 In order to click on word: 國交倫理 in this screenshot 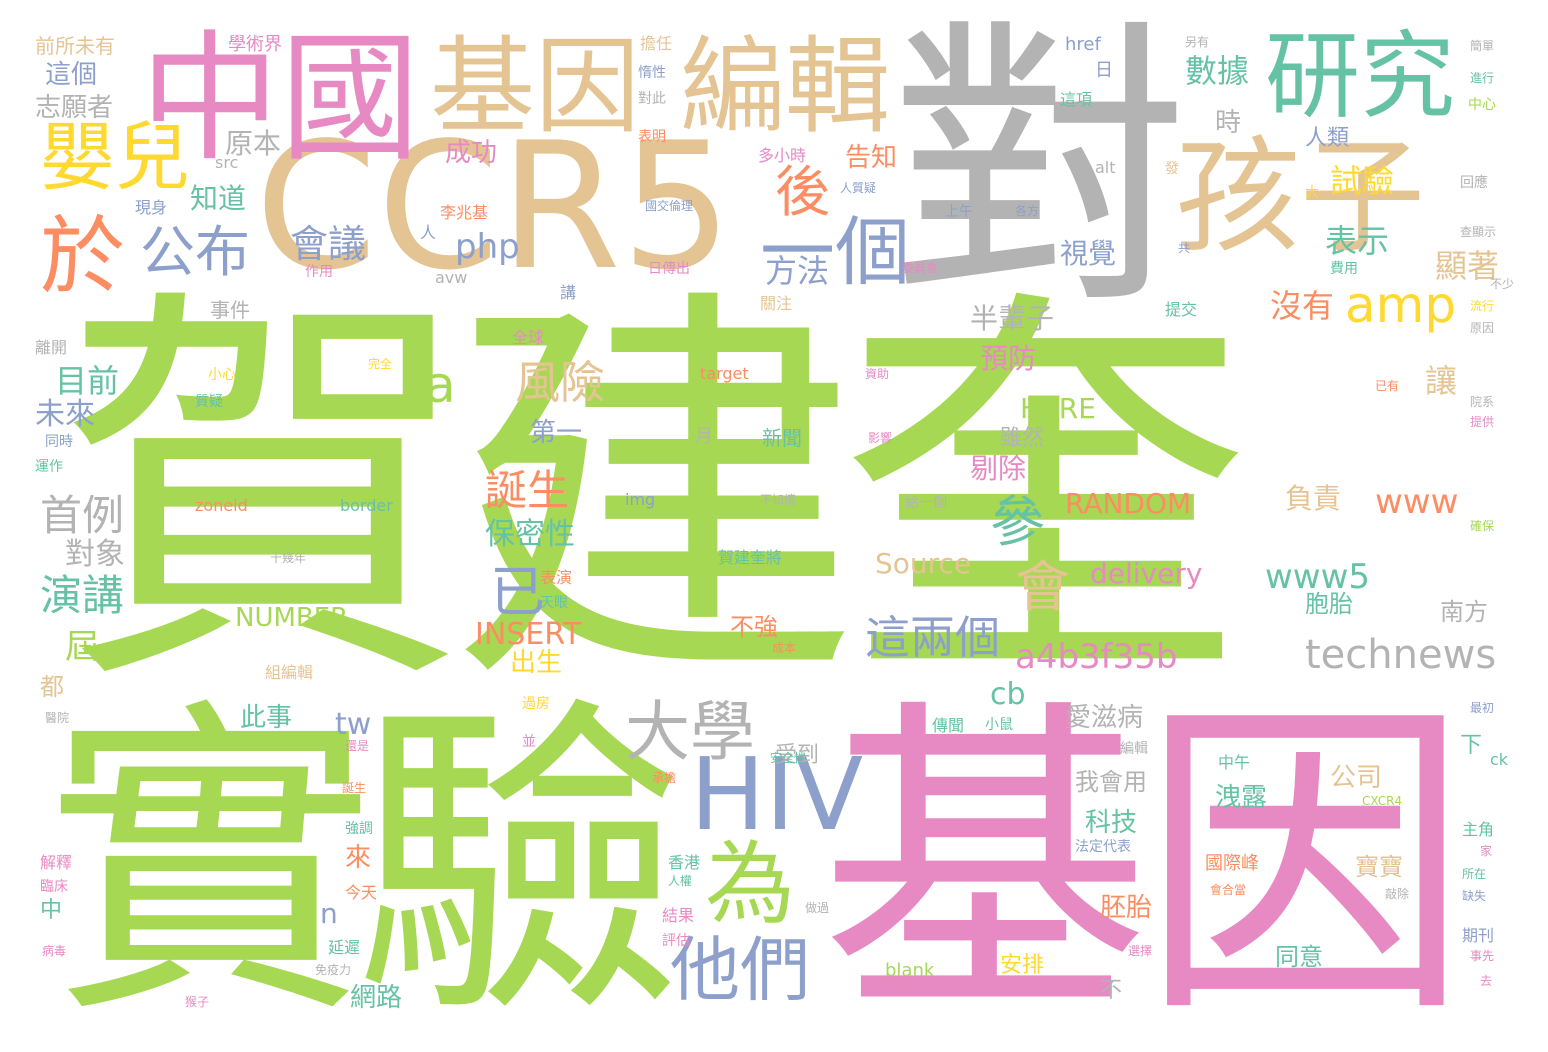, I will do `click(669, 206)`.